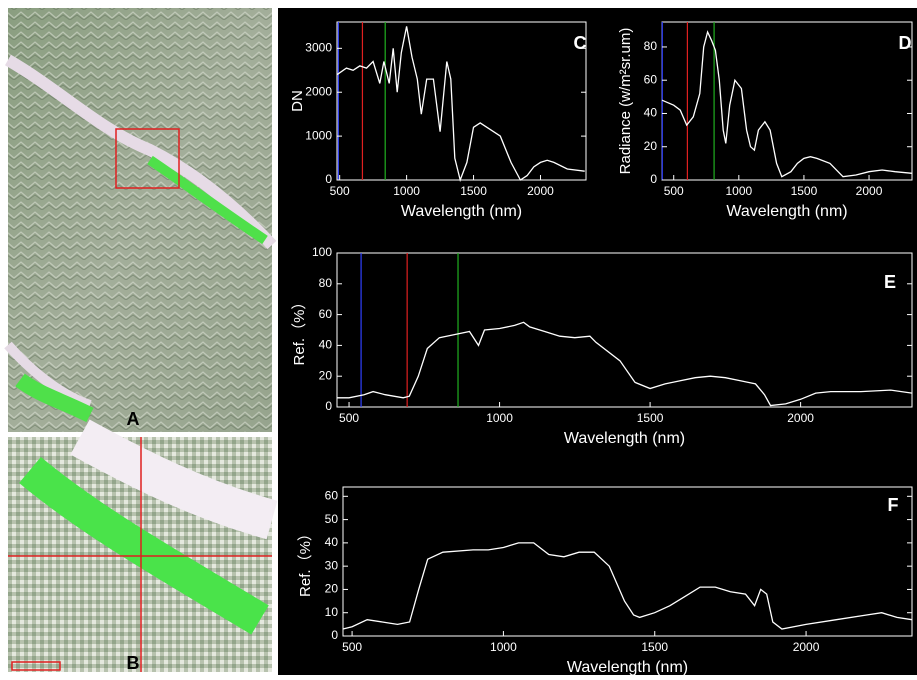  Describe the element at coordinates (625, 101) in the screenshot. I see `y-axis-label: Radiance (w/m²sr.um)` at that location.